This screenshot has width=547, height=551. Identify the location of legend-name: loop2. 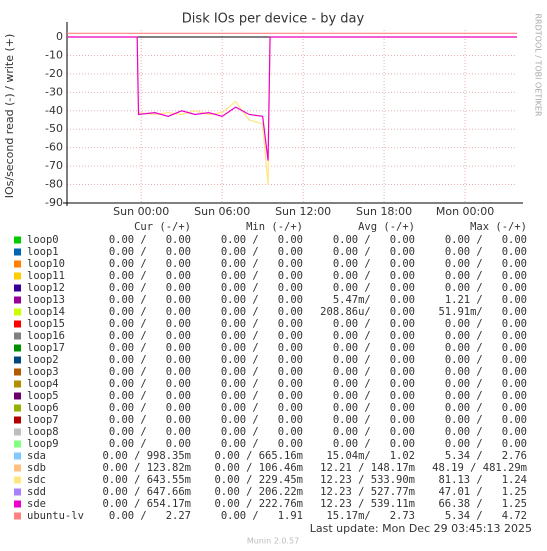
(43, 360).